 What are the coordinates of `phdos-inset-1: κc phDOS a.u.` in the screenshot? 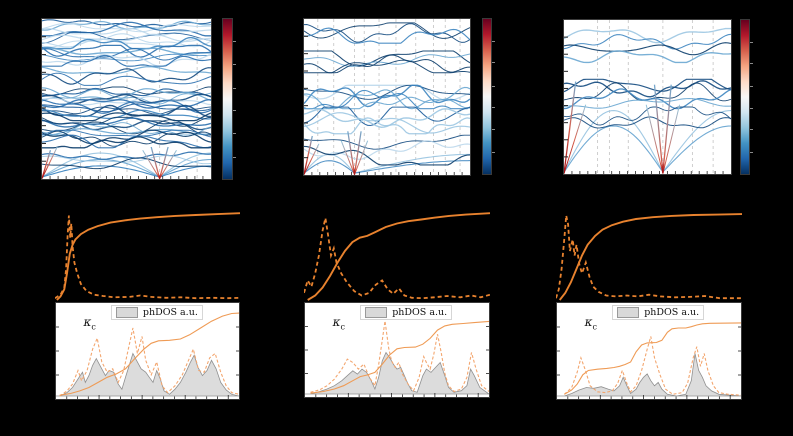 It's located at (147, 351).